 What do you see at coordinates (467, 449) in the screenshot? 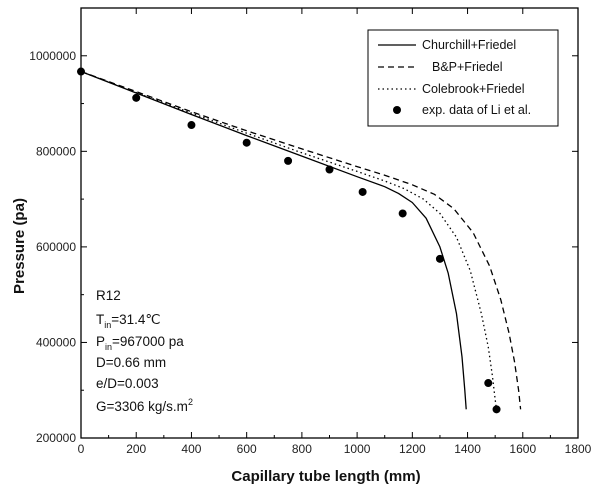
I see `x-tick-label: 1400` at bounding box center [467, 449].